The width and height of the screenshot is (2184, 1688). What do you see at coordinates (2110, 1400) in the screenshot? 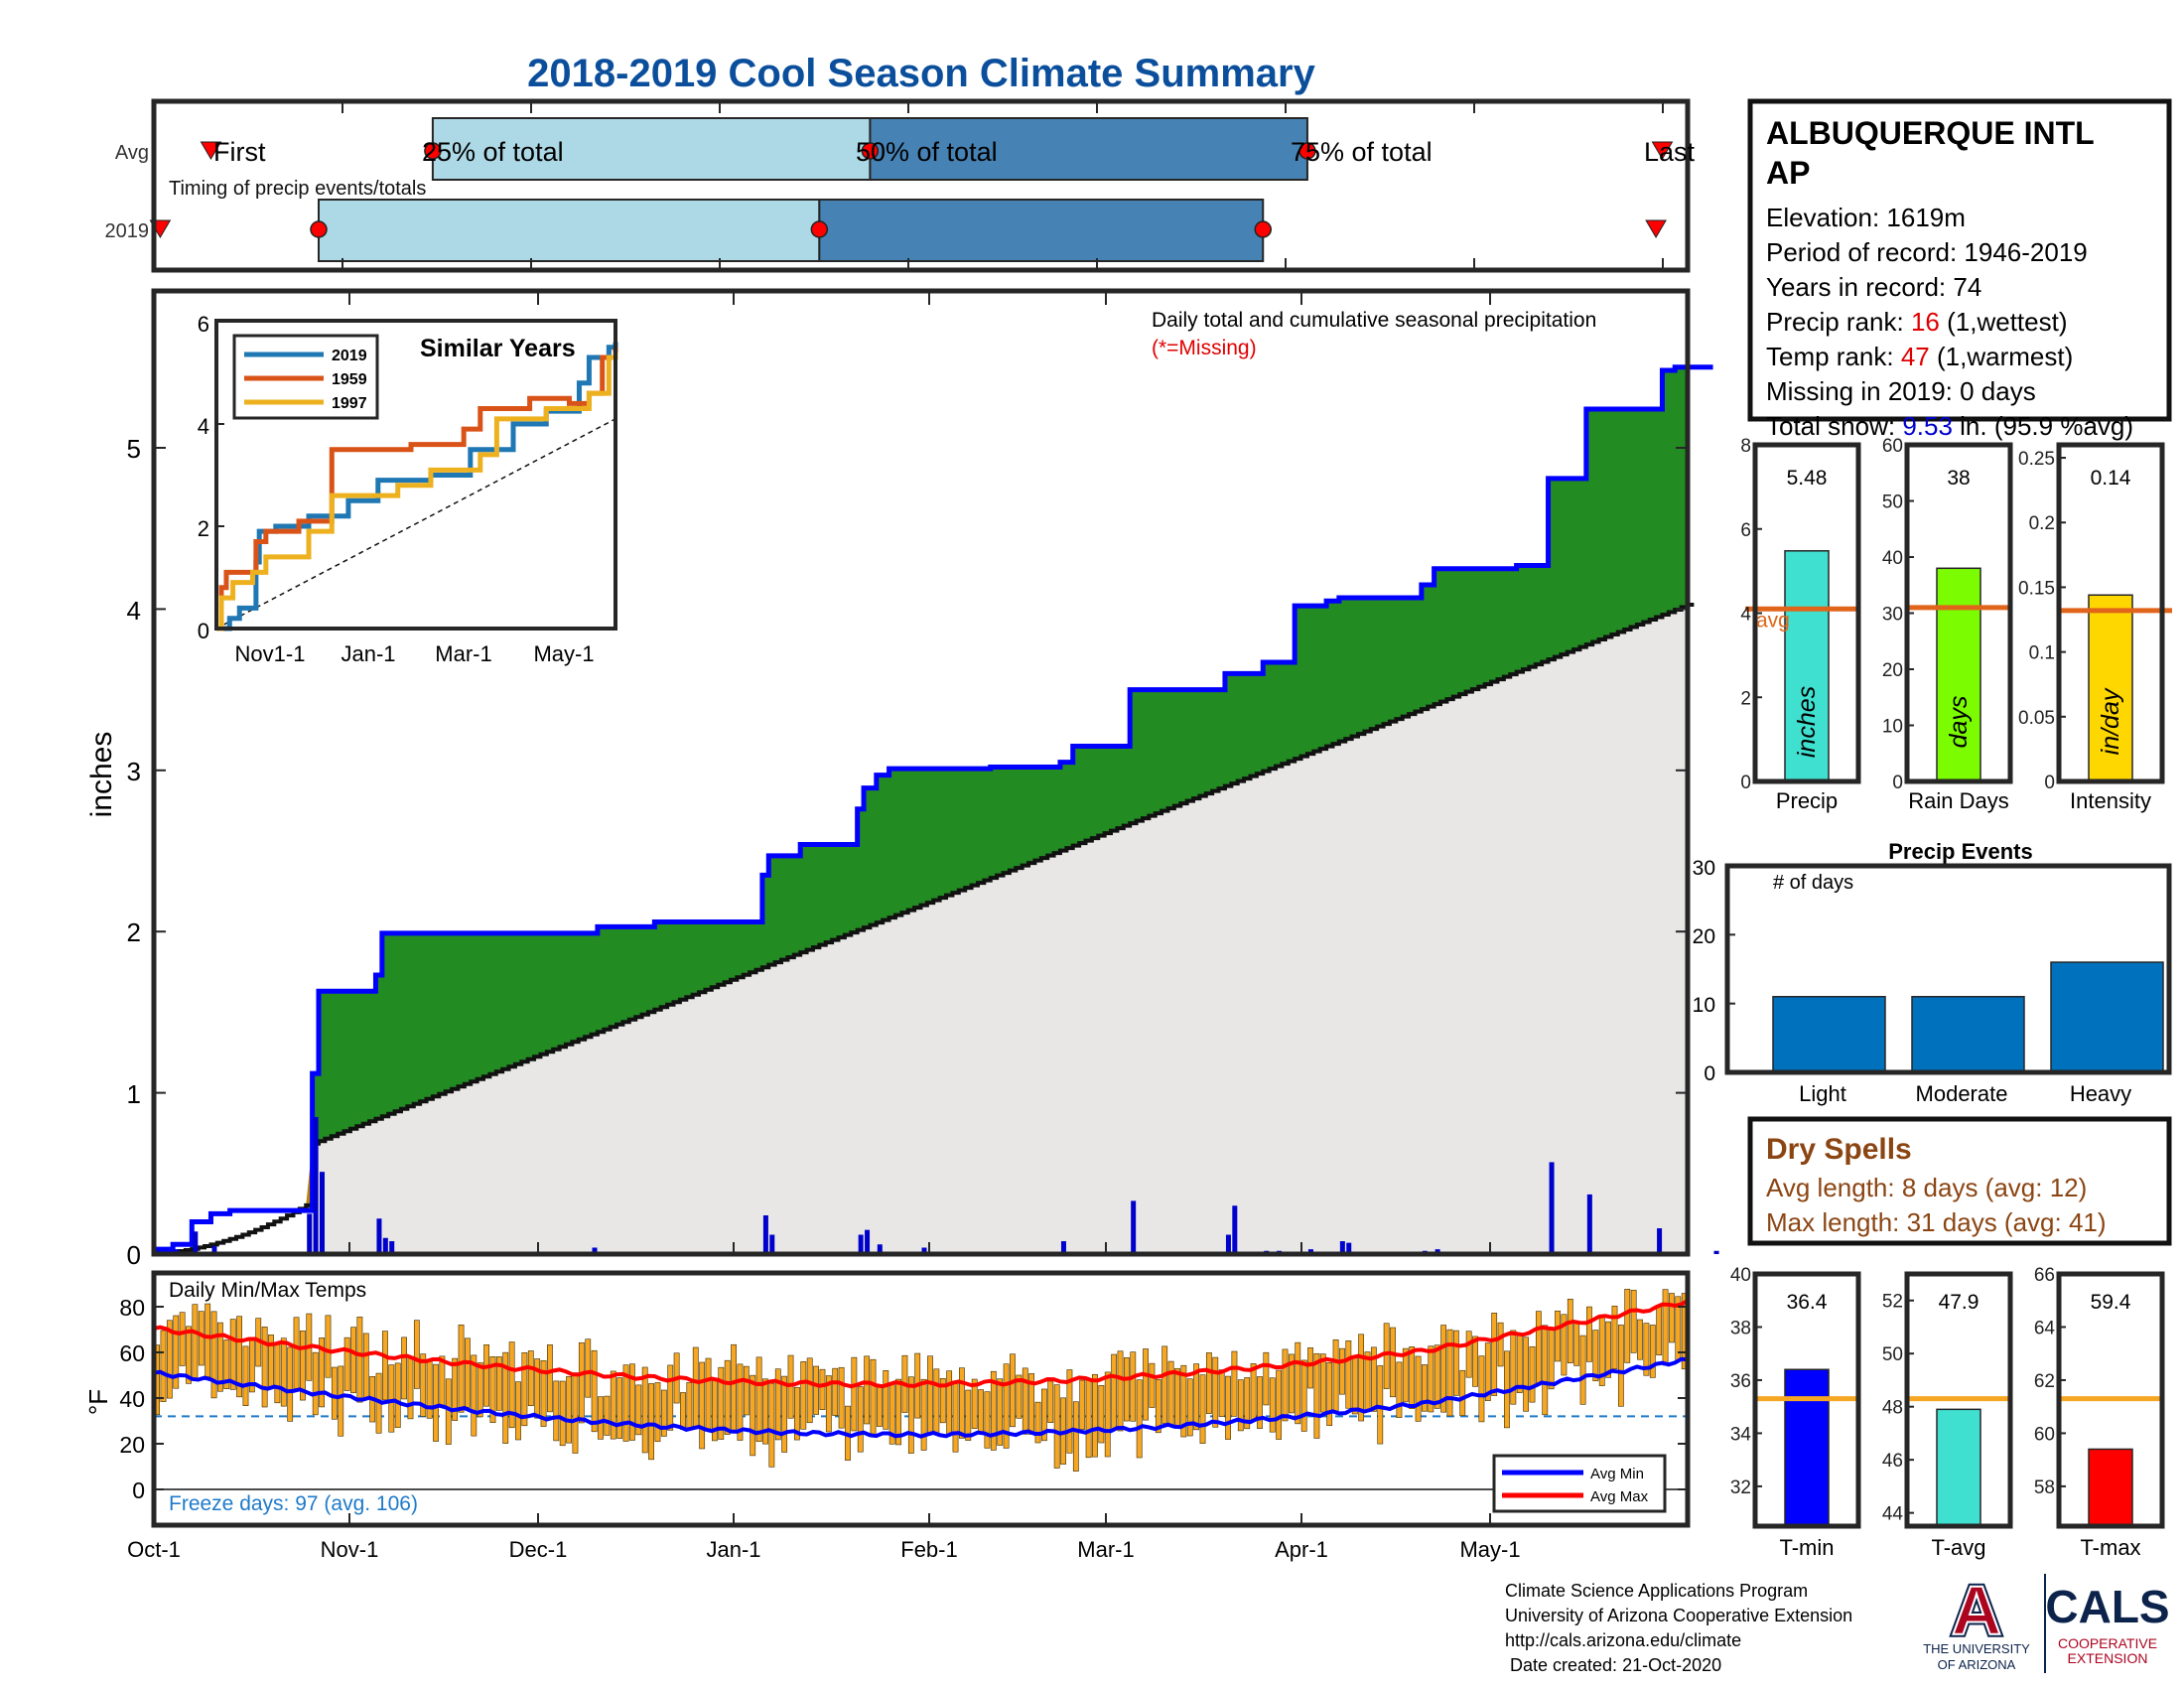
I see `tpanel-frame` at bounding box center [2110, 1400].